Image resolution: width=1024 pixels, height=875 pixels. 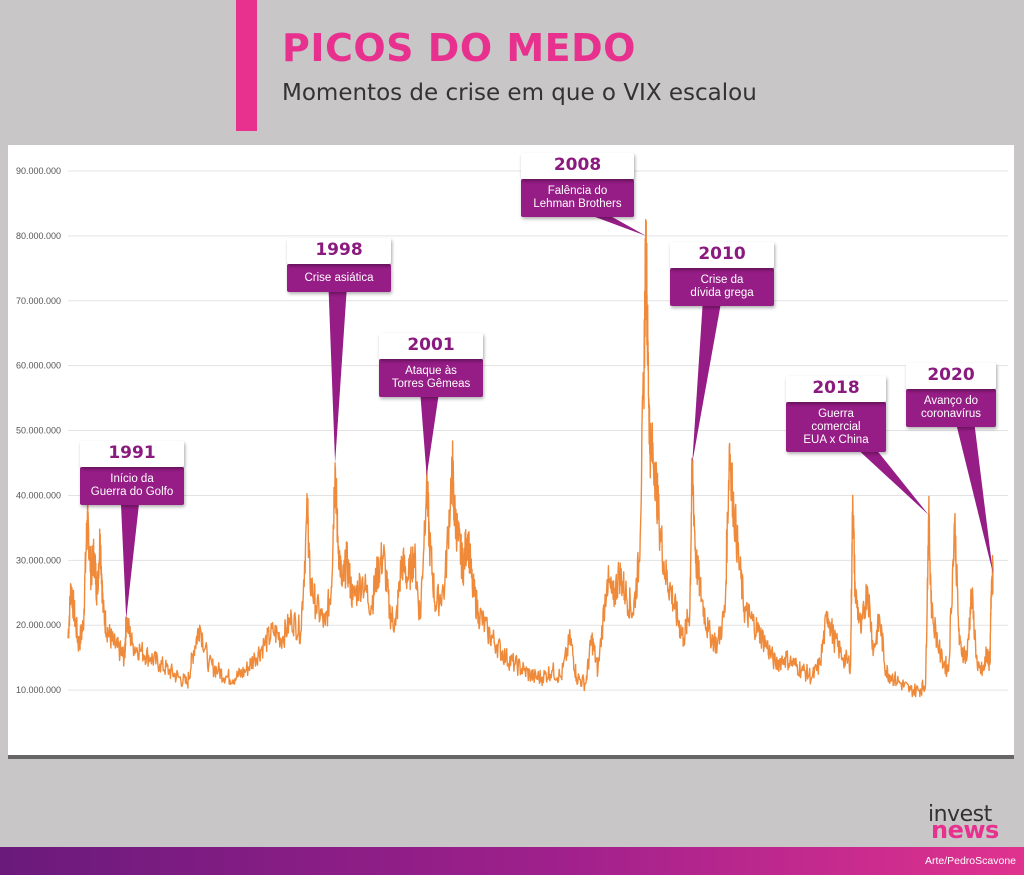 I want to click on art-credit: Arte/PedroScavone, so click(x=970, y=861).